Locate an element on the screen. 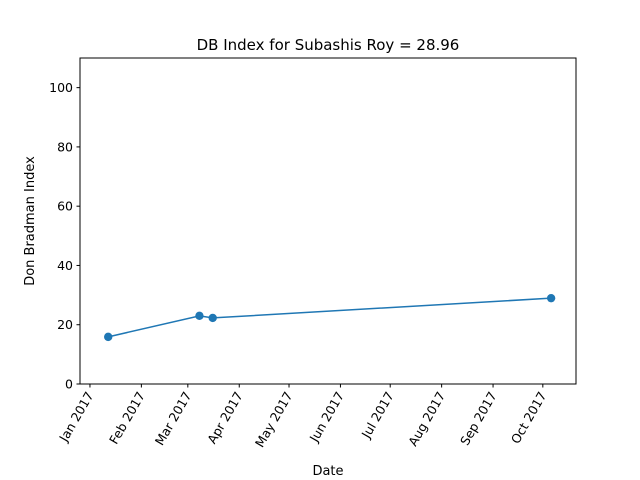 The image size is (640, 480). x-tick-label: Jun 2017 is located at coordinates (326, 417).